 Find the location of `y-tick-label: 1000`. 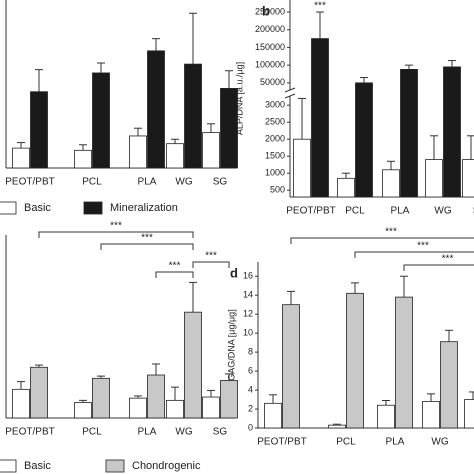

y-tick-label: 1000 is located at coordinates (275, 173).